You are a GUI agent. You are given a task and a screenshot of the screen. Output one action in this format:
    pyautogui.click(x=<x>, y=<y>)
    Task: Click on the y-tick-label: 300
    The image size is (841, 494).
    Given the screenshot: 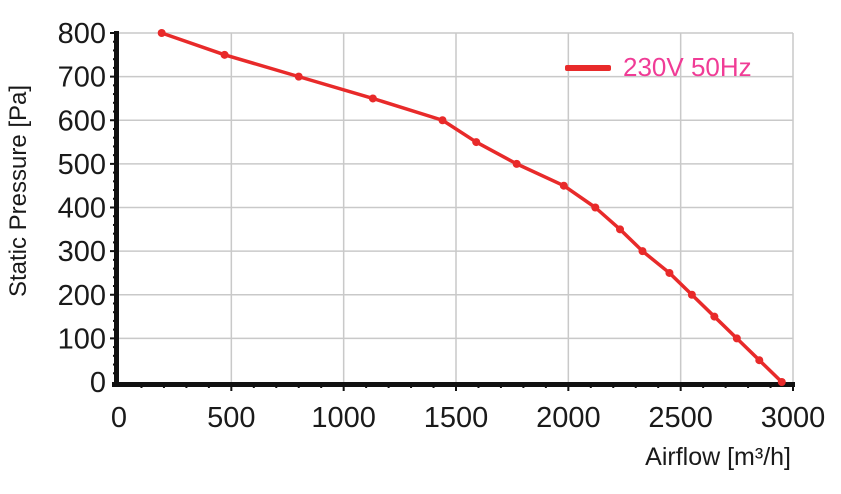 What is the action you would take?
    pyautogui.click(x=82, y=252)
    